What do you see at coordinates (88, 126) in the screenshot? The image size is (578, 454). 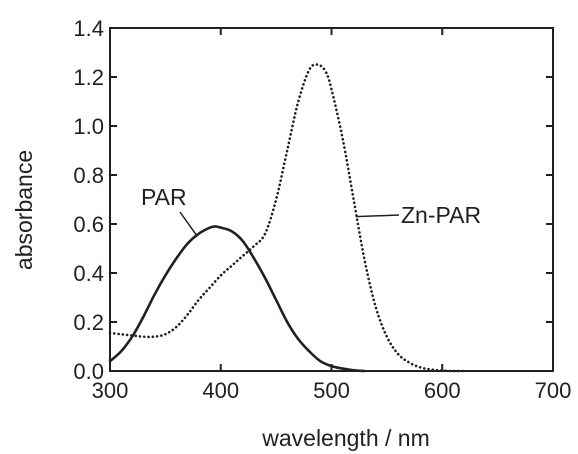 I see `y-tick-label: 1.0` at bounding box center [88, 126].